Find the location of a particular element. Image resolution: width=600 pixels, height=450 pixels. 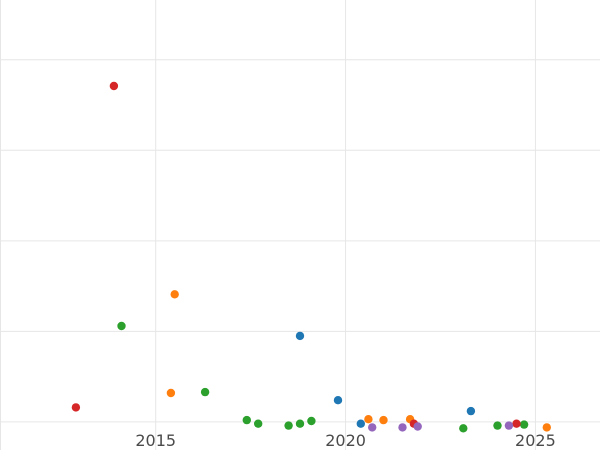

x-tick-label: 2020 is located at coordinates (345, 440).